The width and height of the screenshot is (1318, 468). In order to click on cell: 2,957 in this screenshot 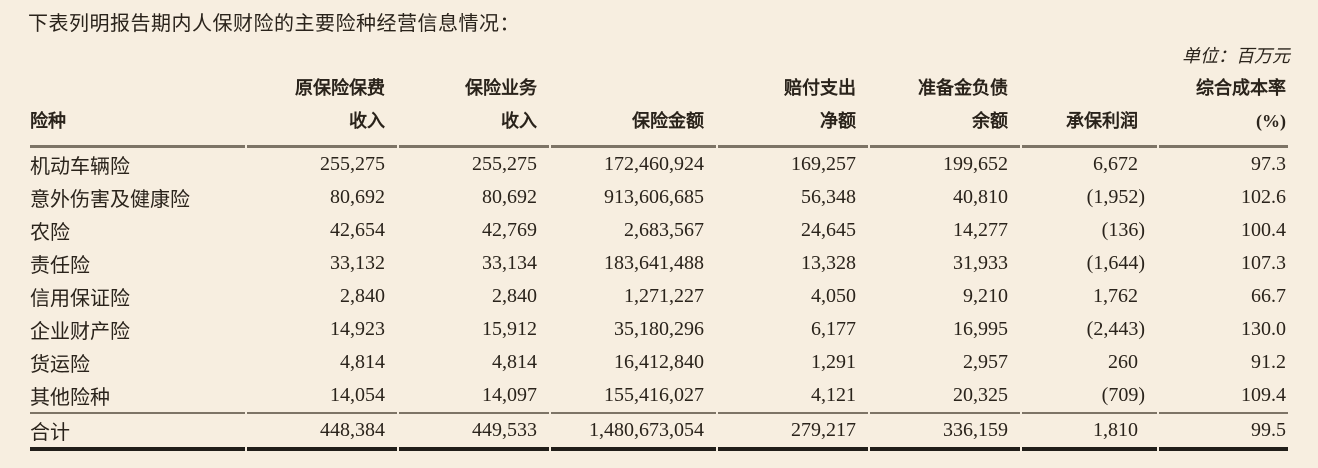, I will do `click(985, 362)`.